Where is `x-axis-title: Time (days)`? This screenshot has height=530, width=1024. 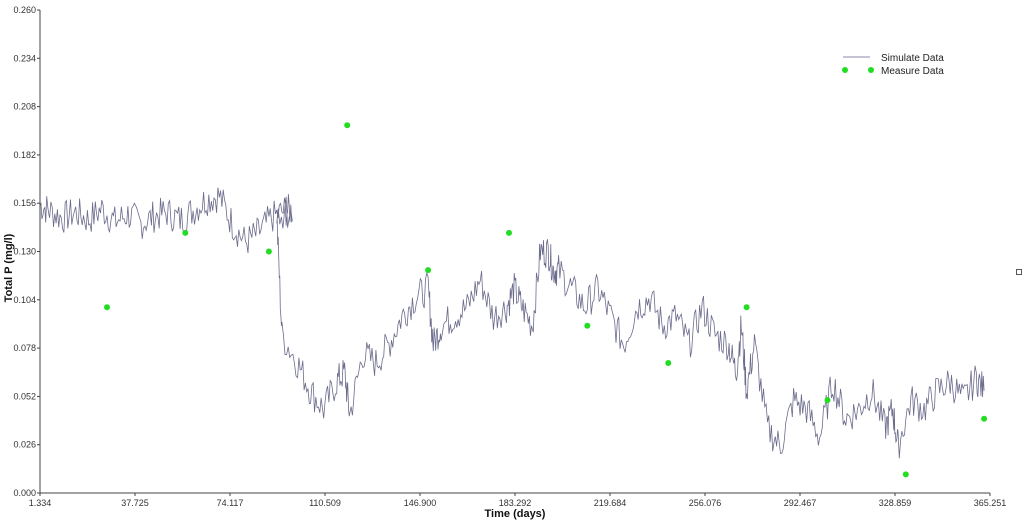
x-axis-title: Time (days) is located at coordinates (515, 514).